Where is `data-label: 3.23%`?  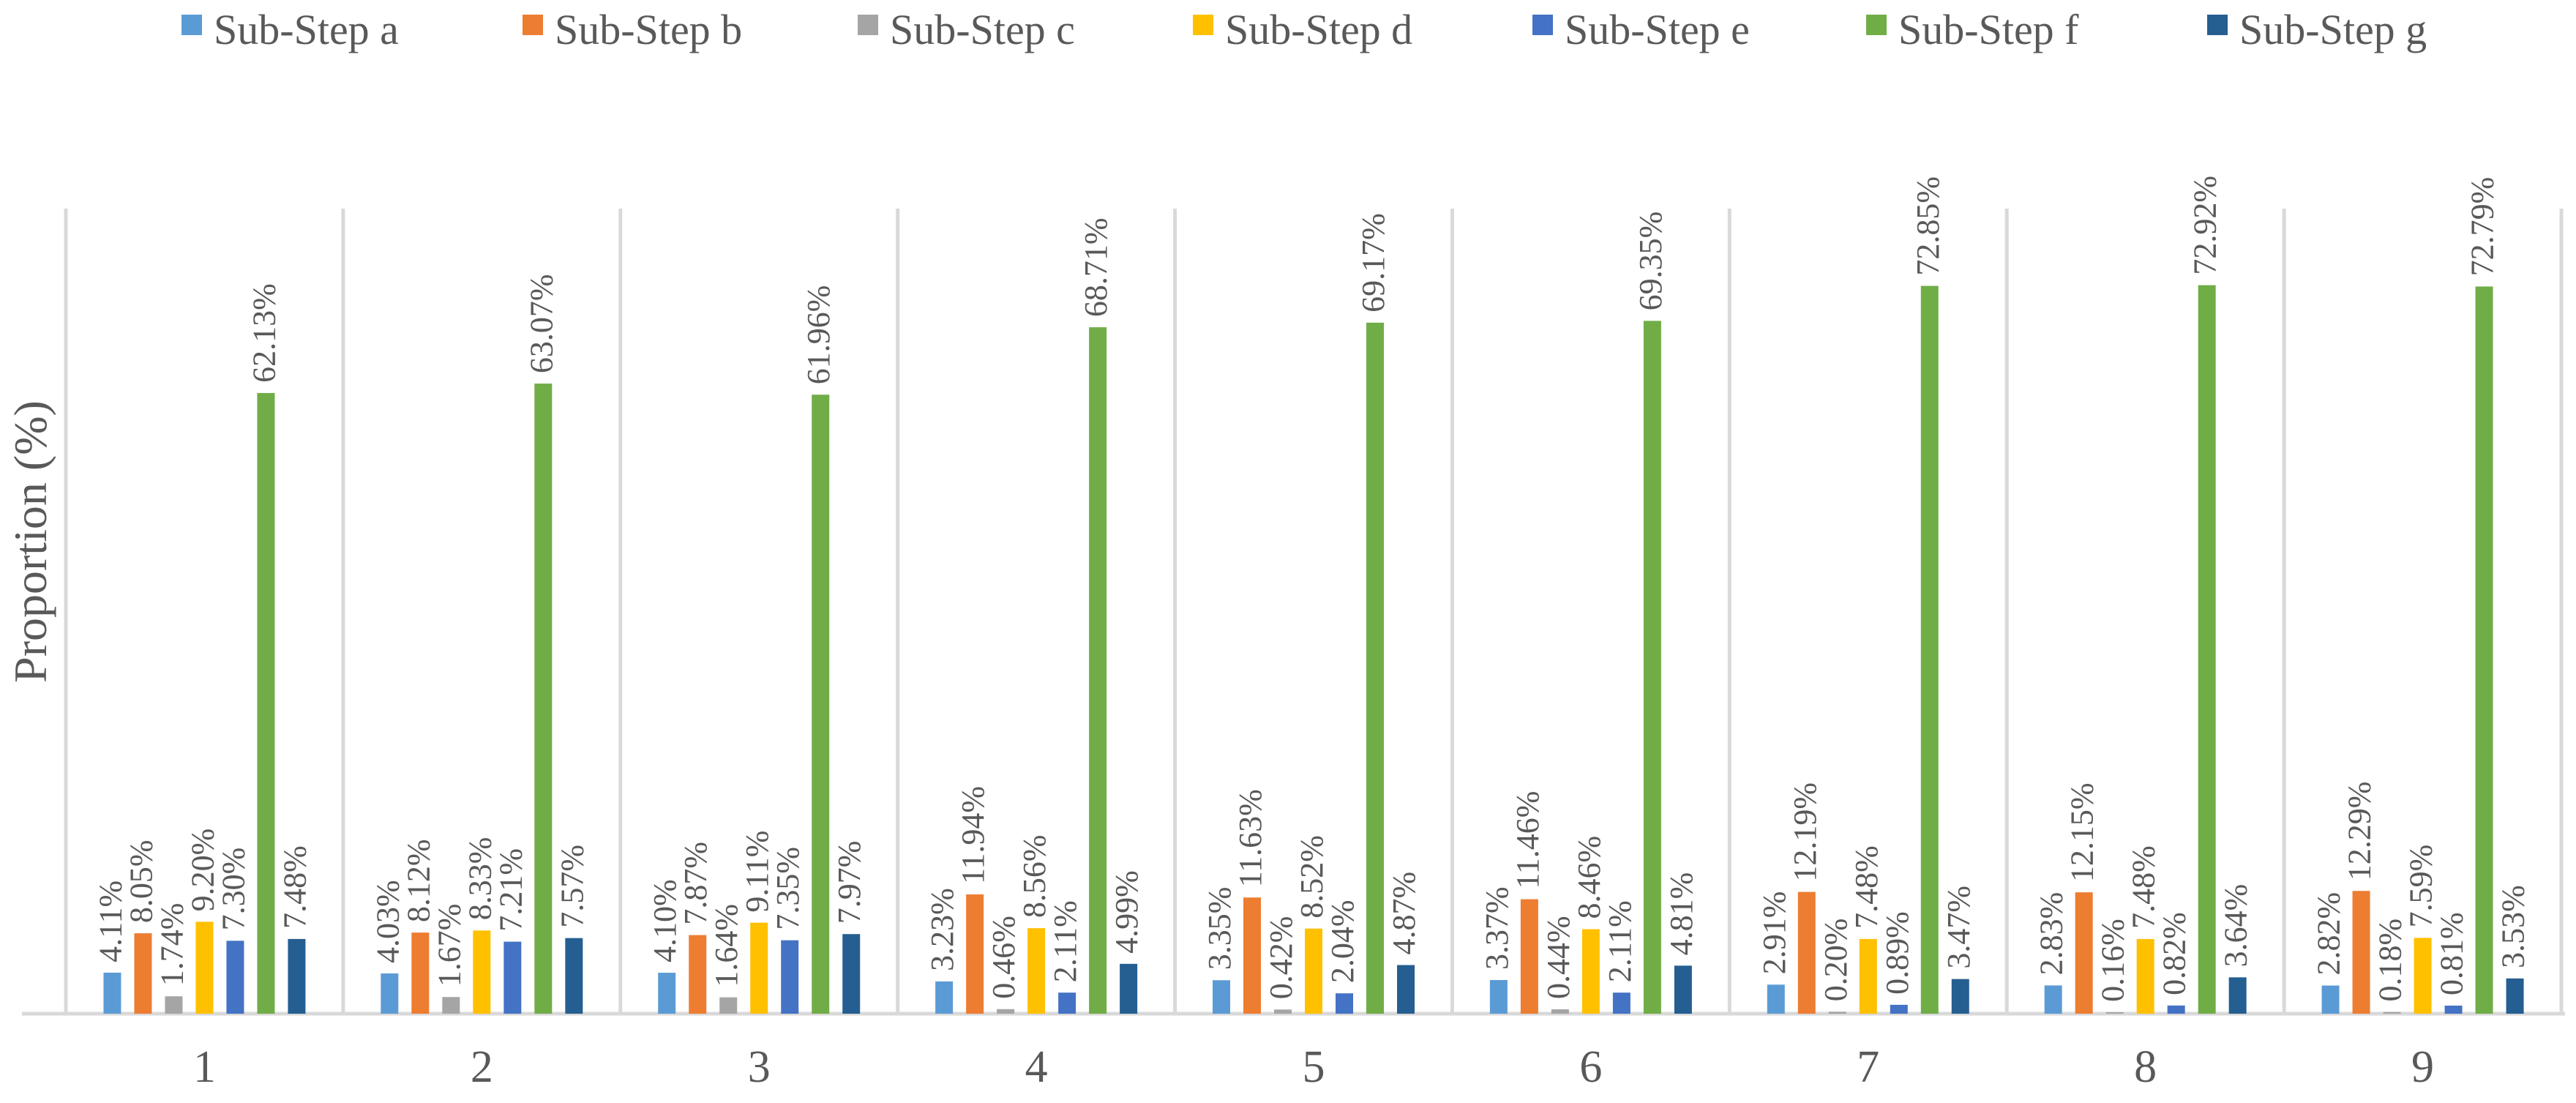 data-label: 3.23% is located at coordinates (942, 929).